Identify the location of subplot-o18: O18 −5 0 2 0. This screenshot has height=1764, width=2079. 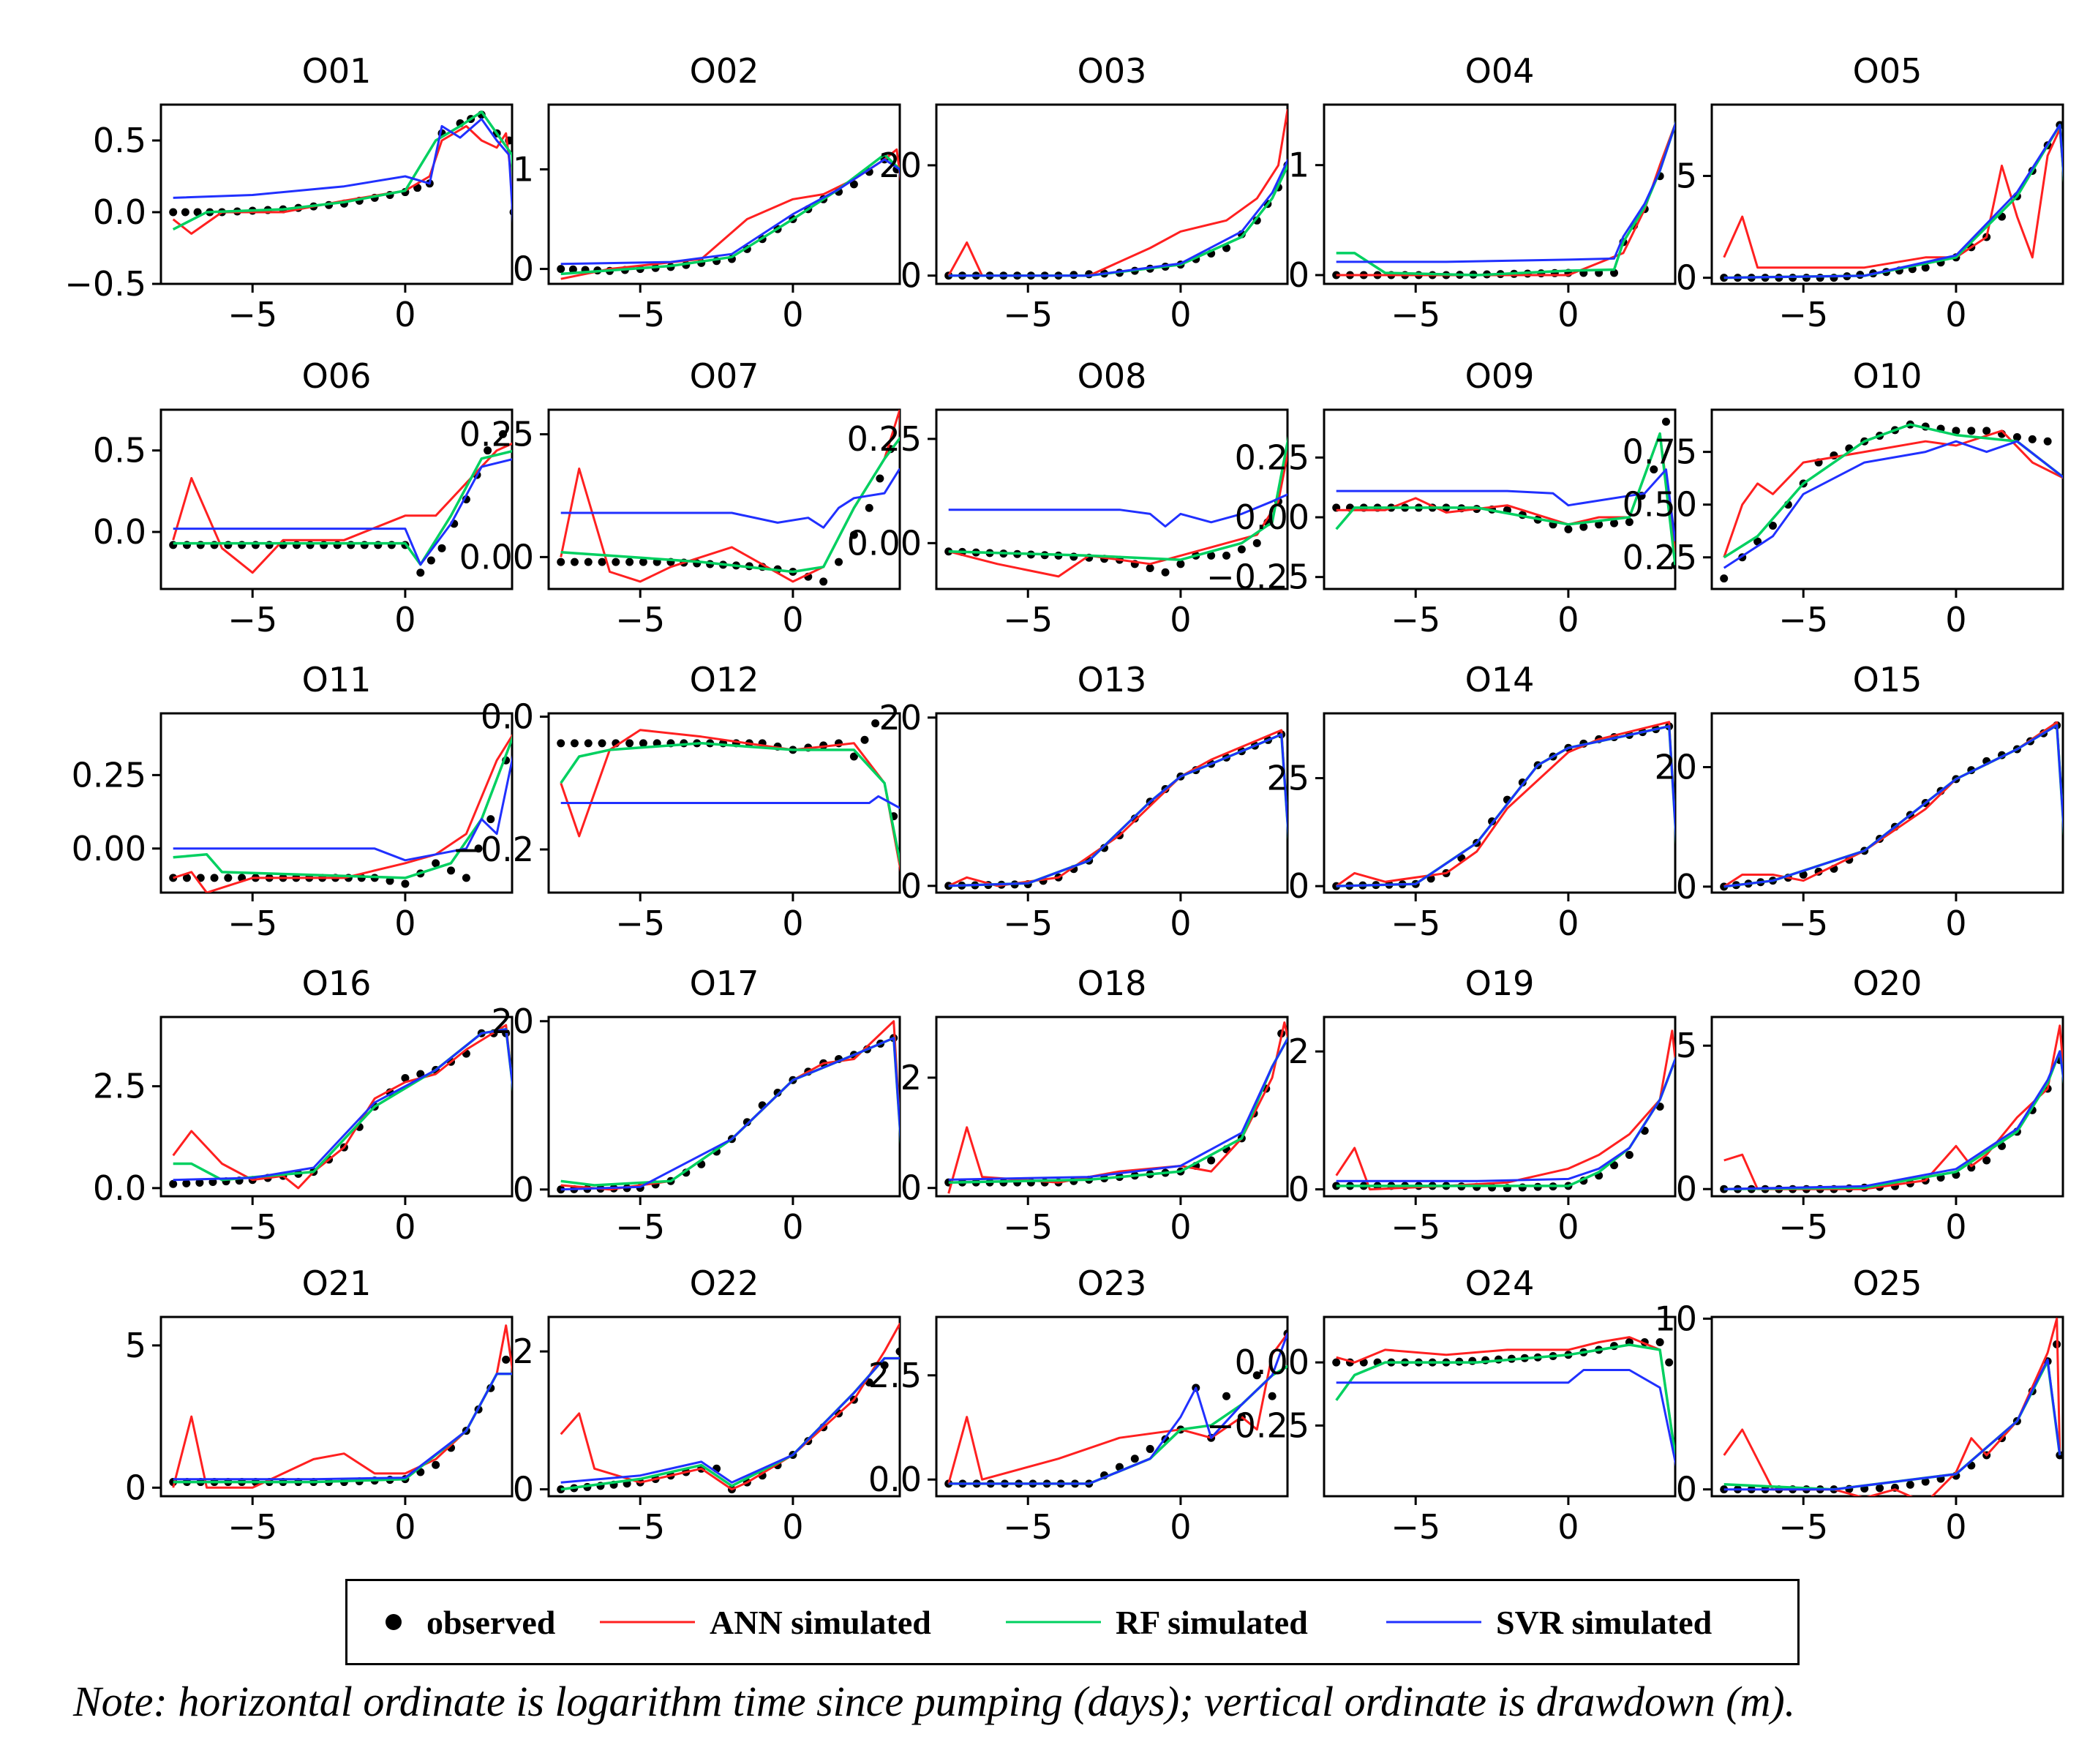
(1095, 1105).